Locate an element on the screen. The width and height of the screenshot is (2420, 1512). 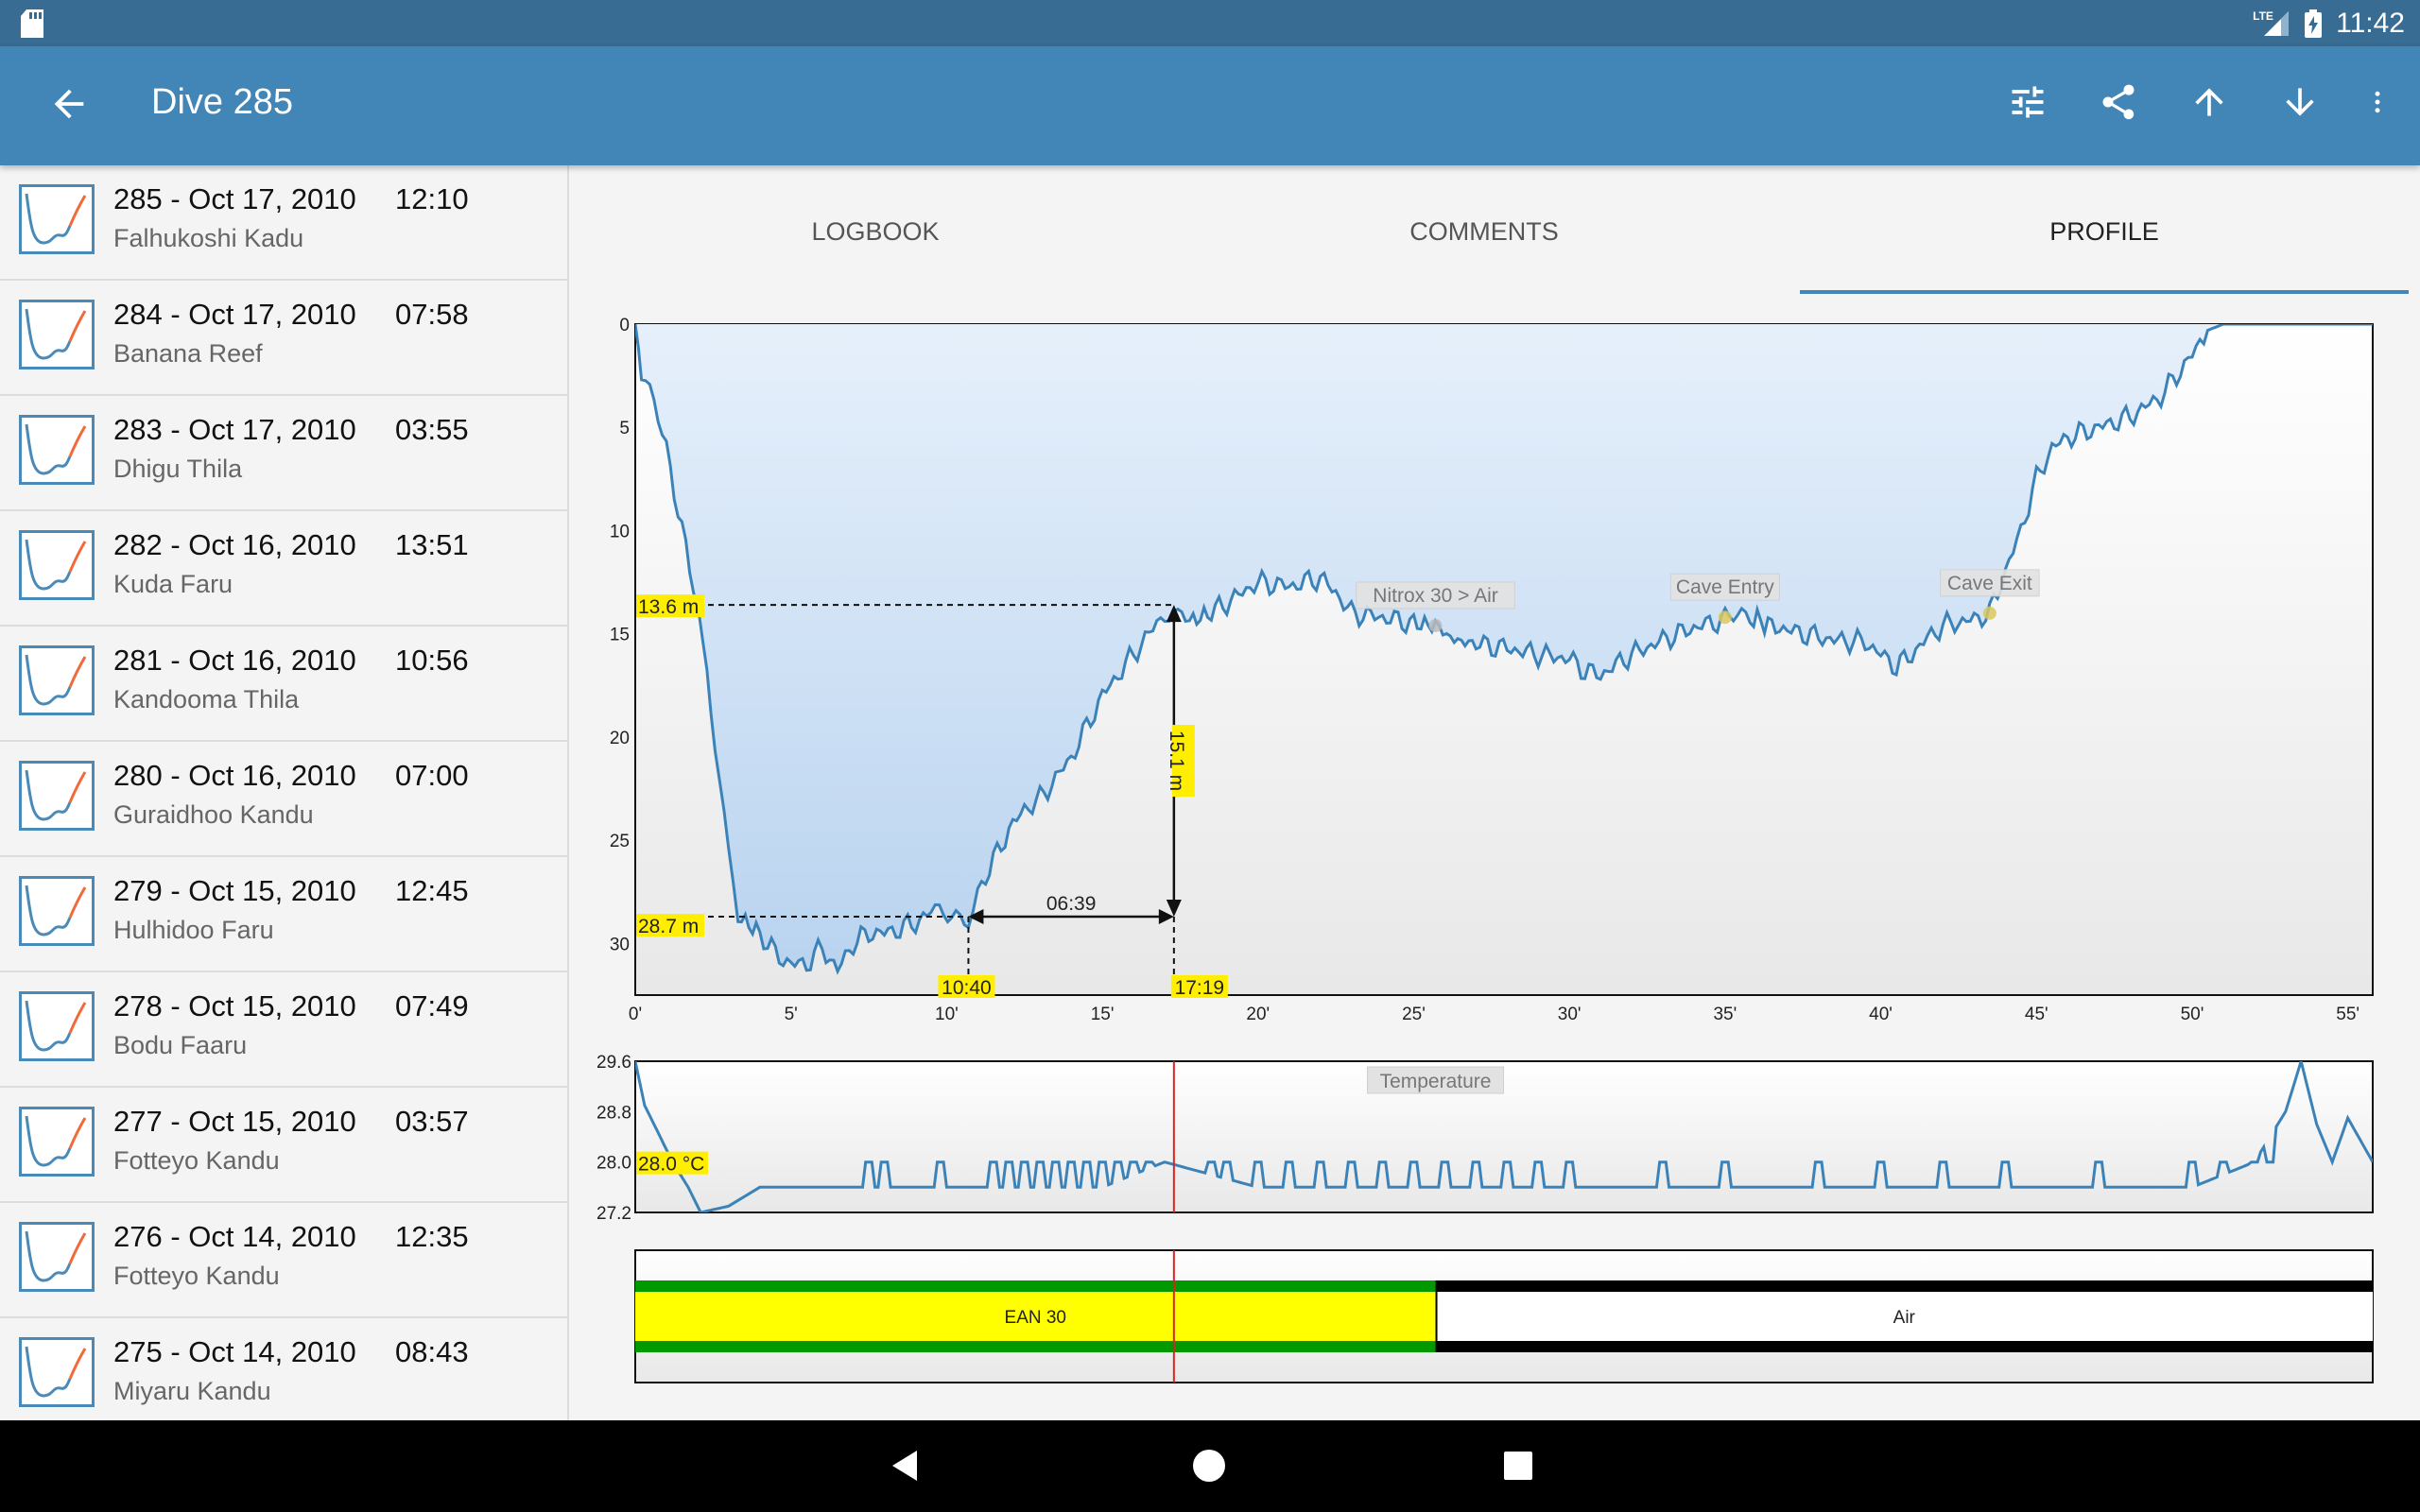
time-x-tick: 15' is located at coordinates (1103, 1014).